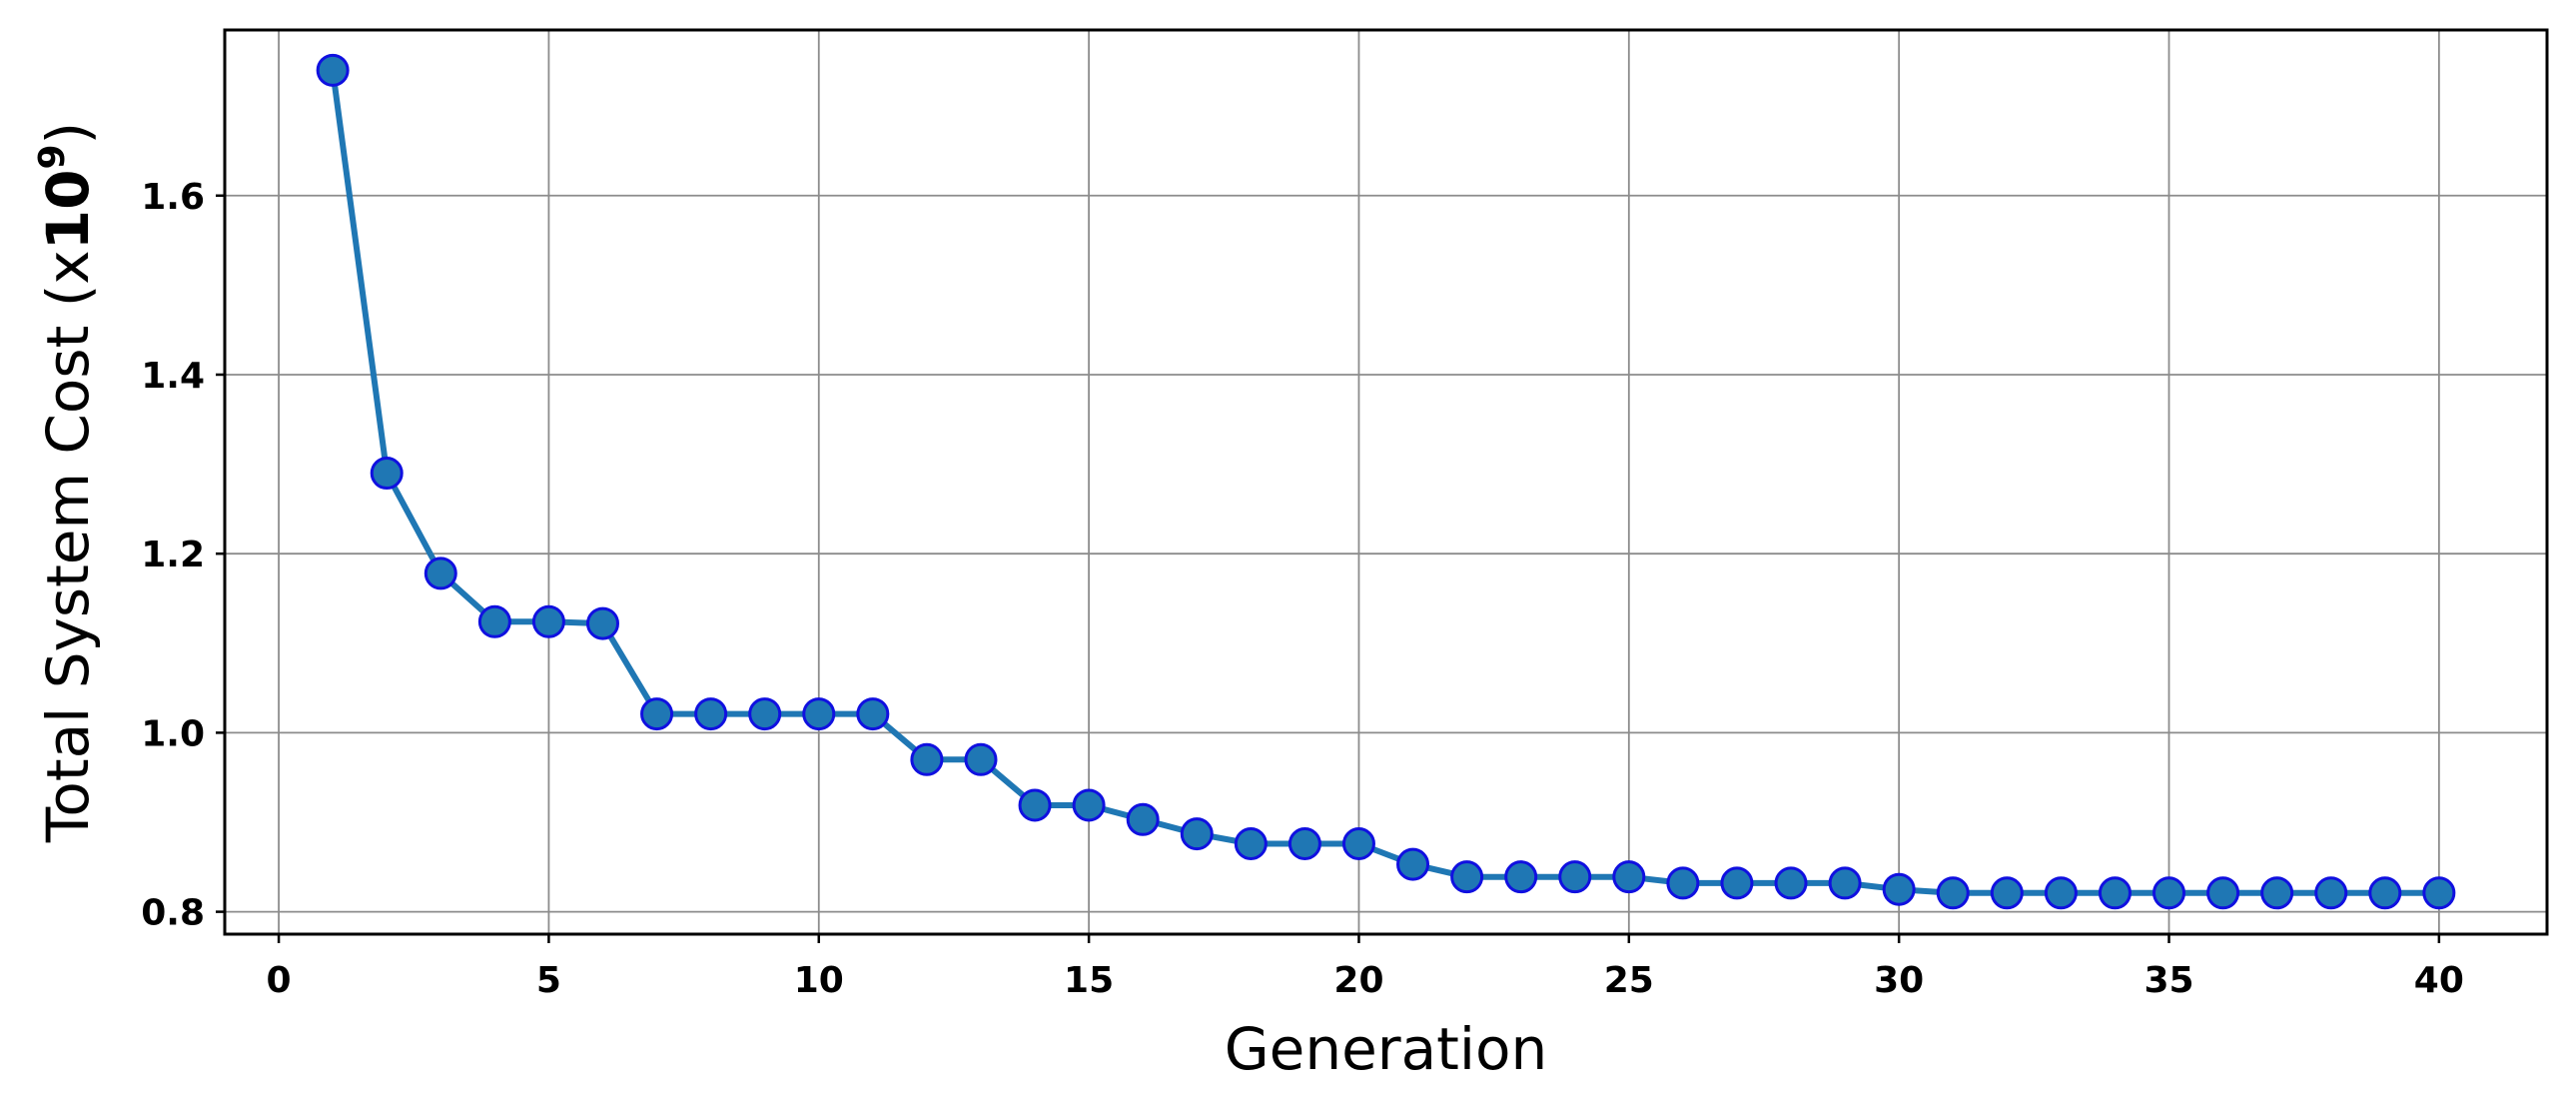 The width and height of the screenshot is (2576, 1112). I want to click on x-tick-label: 35, so click(2169, 981).